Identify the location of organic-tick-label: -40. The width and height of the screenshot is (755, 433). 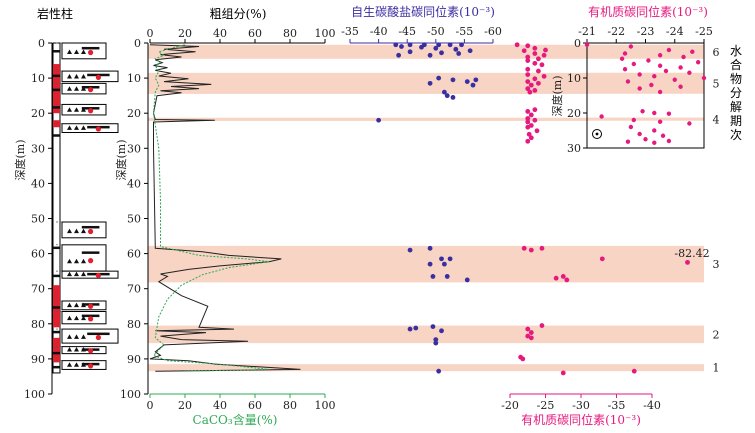
(652, 405).